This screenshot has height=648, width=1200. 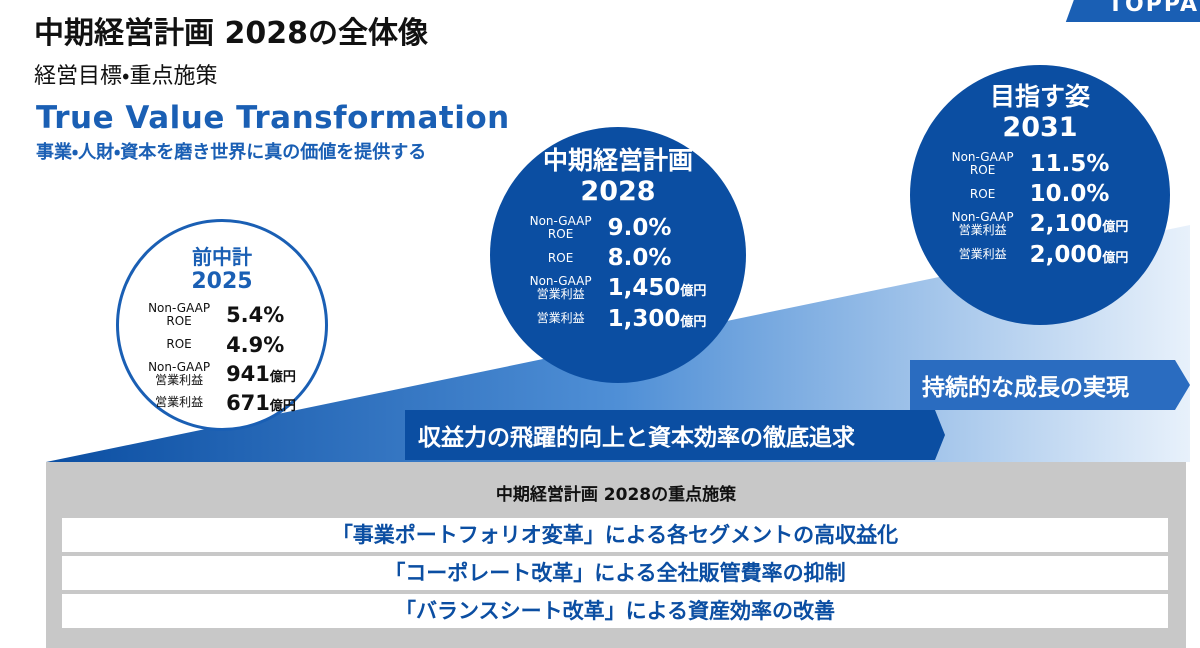 I want to click on logo: TOPPAN, so click(x=1154, y=8).